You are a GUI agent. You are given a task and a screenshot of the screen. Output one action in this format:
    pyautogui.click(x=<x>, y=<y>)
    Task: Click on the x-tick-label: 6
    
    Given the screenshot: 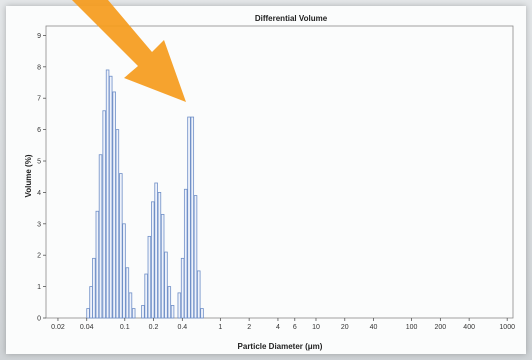 What is the action you would take?
    pyautogui.click(x=295, y=327)
    